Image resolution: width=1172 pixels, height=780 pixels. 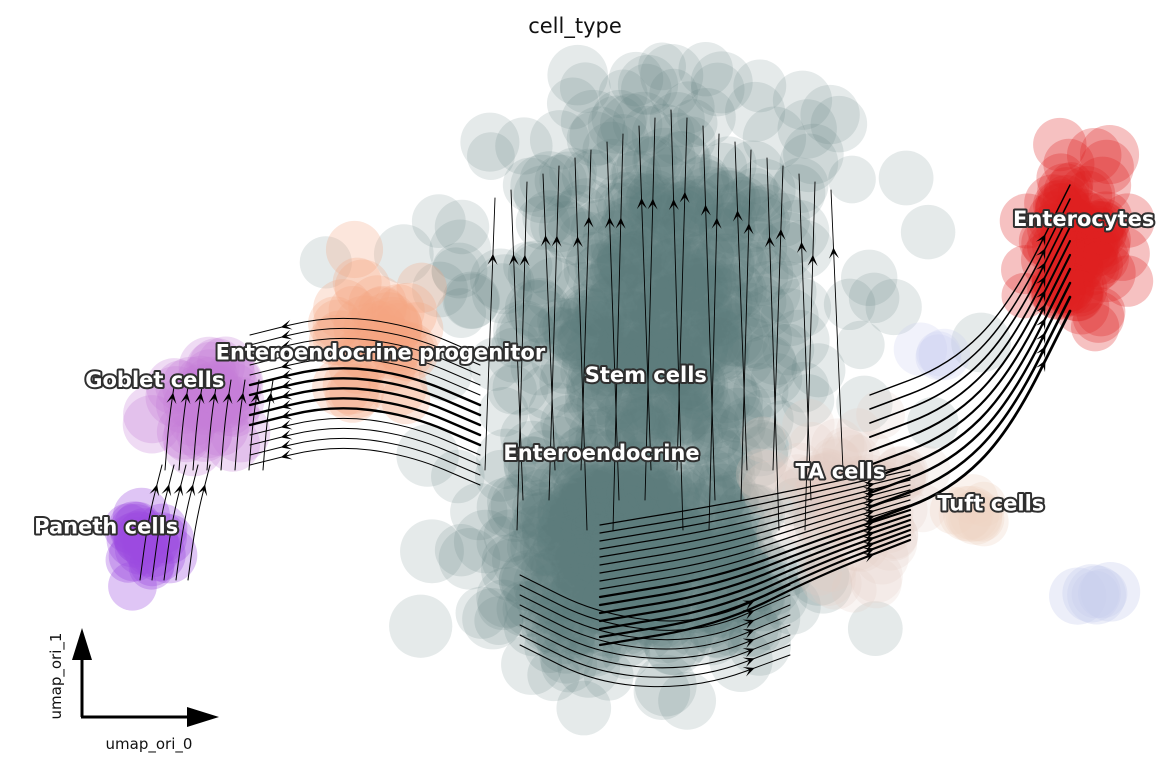 What do you see at coordinates (154, 380) in the screenshot?
I see `cluster-label: Goblet cells` at bounding box center [154, 380].